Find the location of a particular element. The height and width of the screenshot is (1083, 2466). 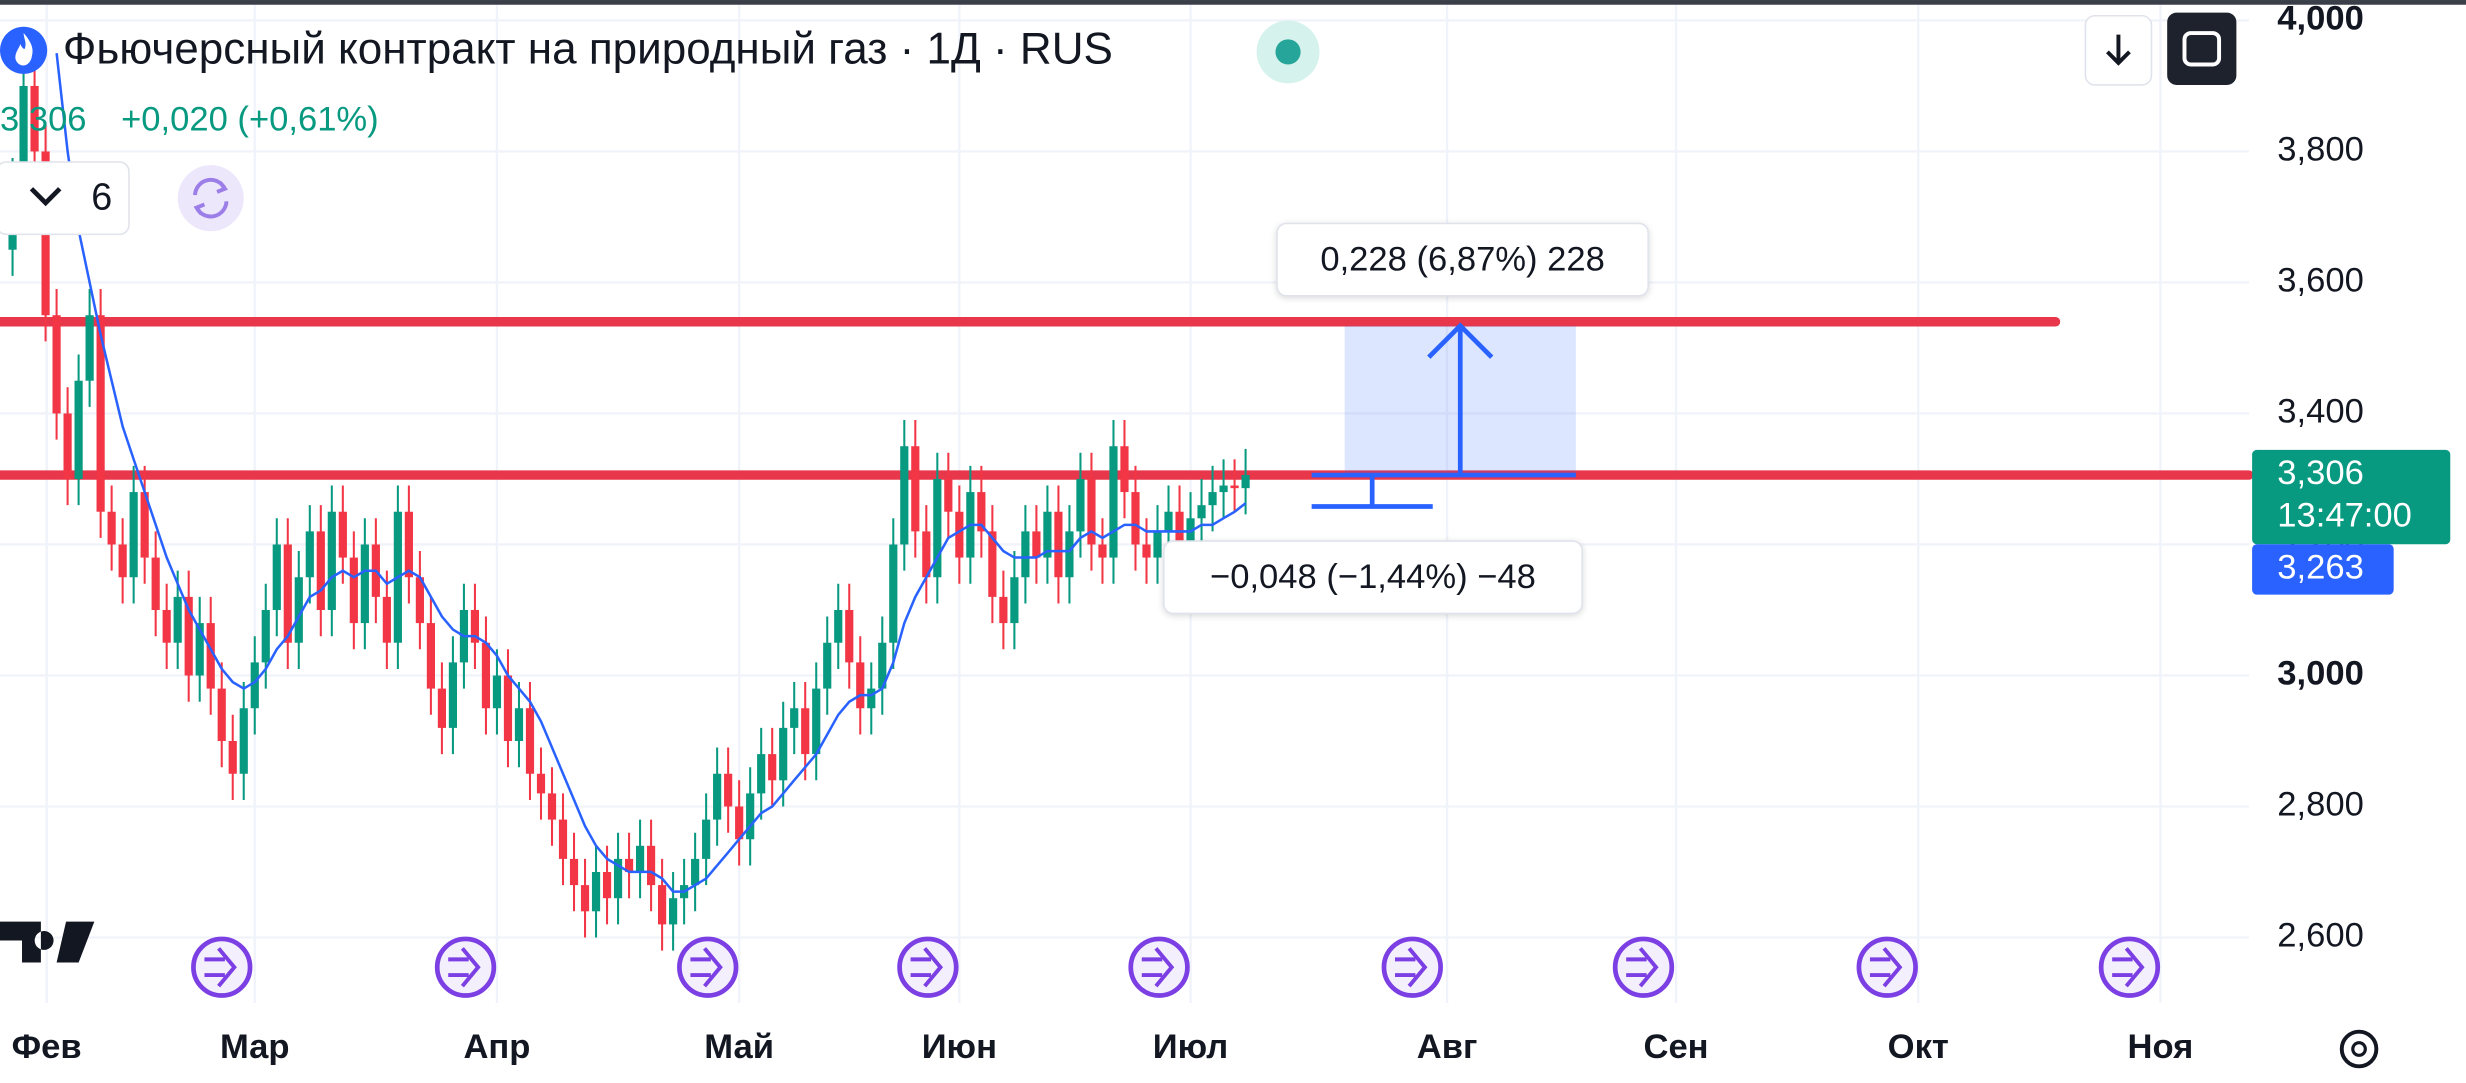

ma-price-tag is located at coordinates (2323, 569).